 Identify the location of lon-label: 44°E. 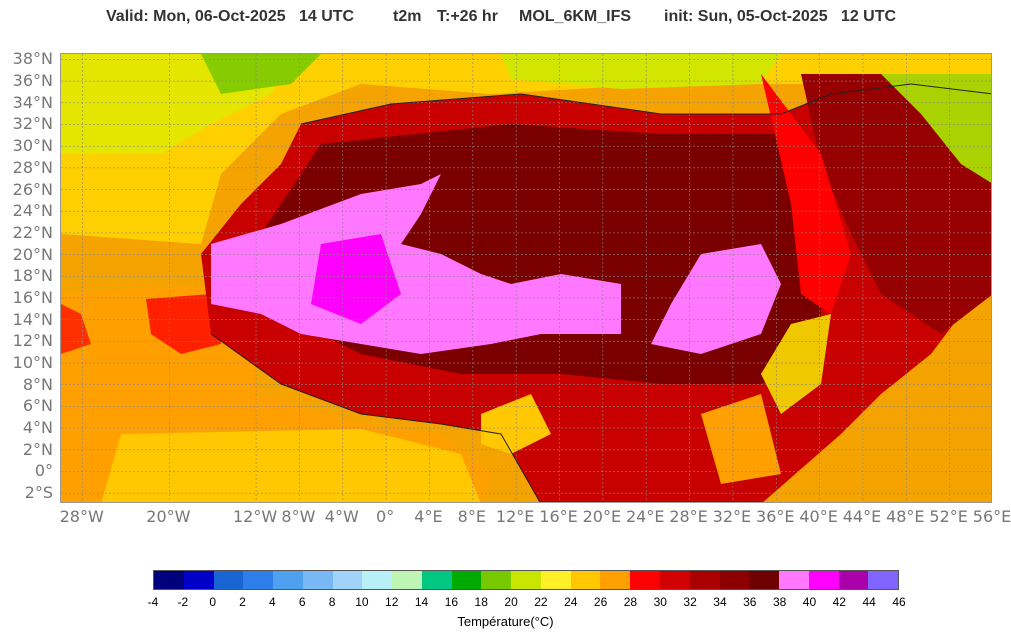
(862, 516).